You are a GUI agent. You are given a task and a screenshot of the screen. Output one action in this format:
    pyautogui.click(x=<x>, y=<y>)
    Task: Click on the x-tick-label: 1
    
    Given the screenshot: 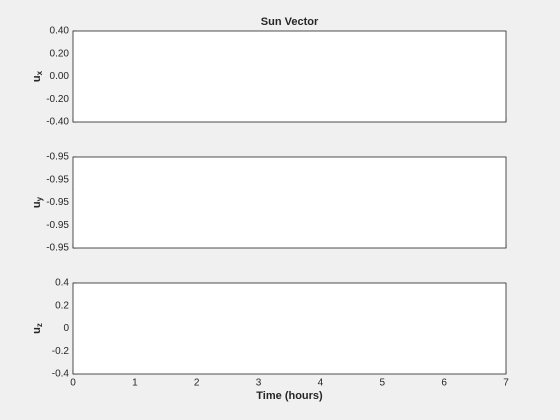 What is the action you would take?
    pyautogui.click(x=135, y=383)
    